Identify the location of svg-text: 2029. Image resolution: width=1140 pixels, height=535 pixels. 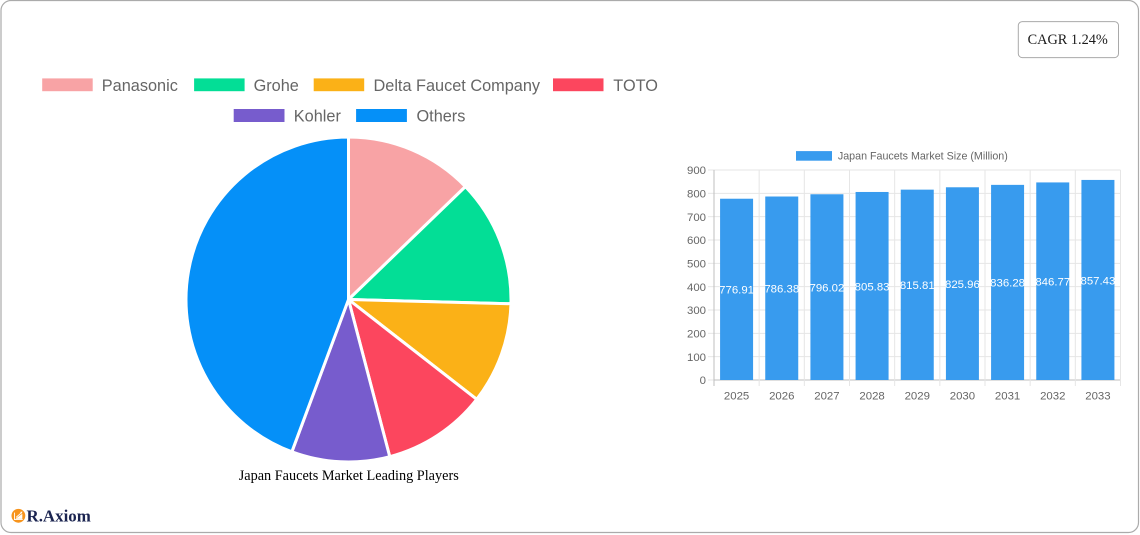
(917, 396).